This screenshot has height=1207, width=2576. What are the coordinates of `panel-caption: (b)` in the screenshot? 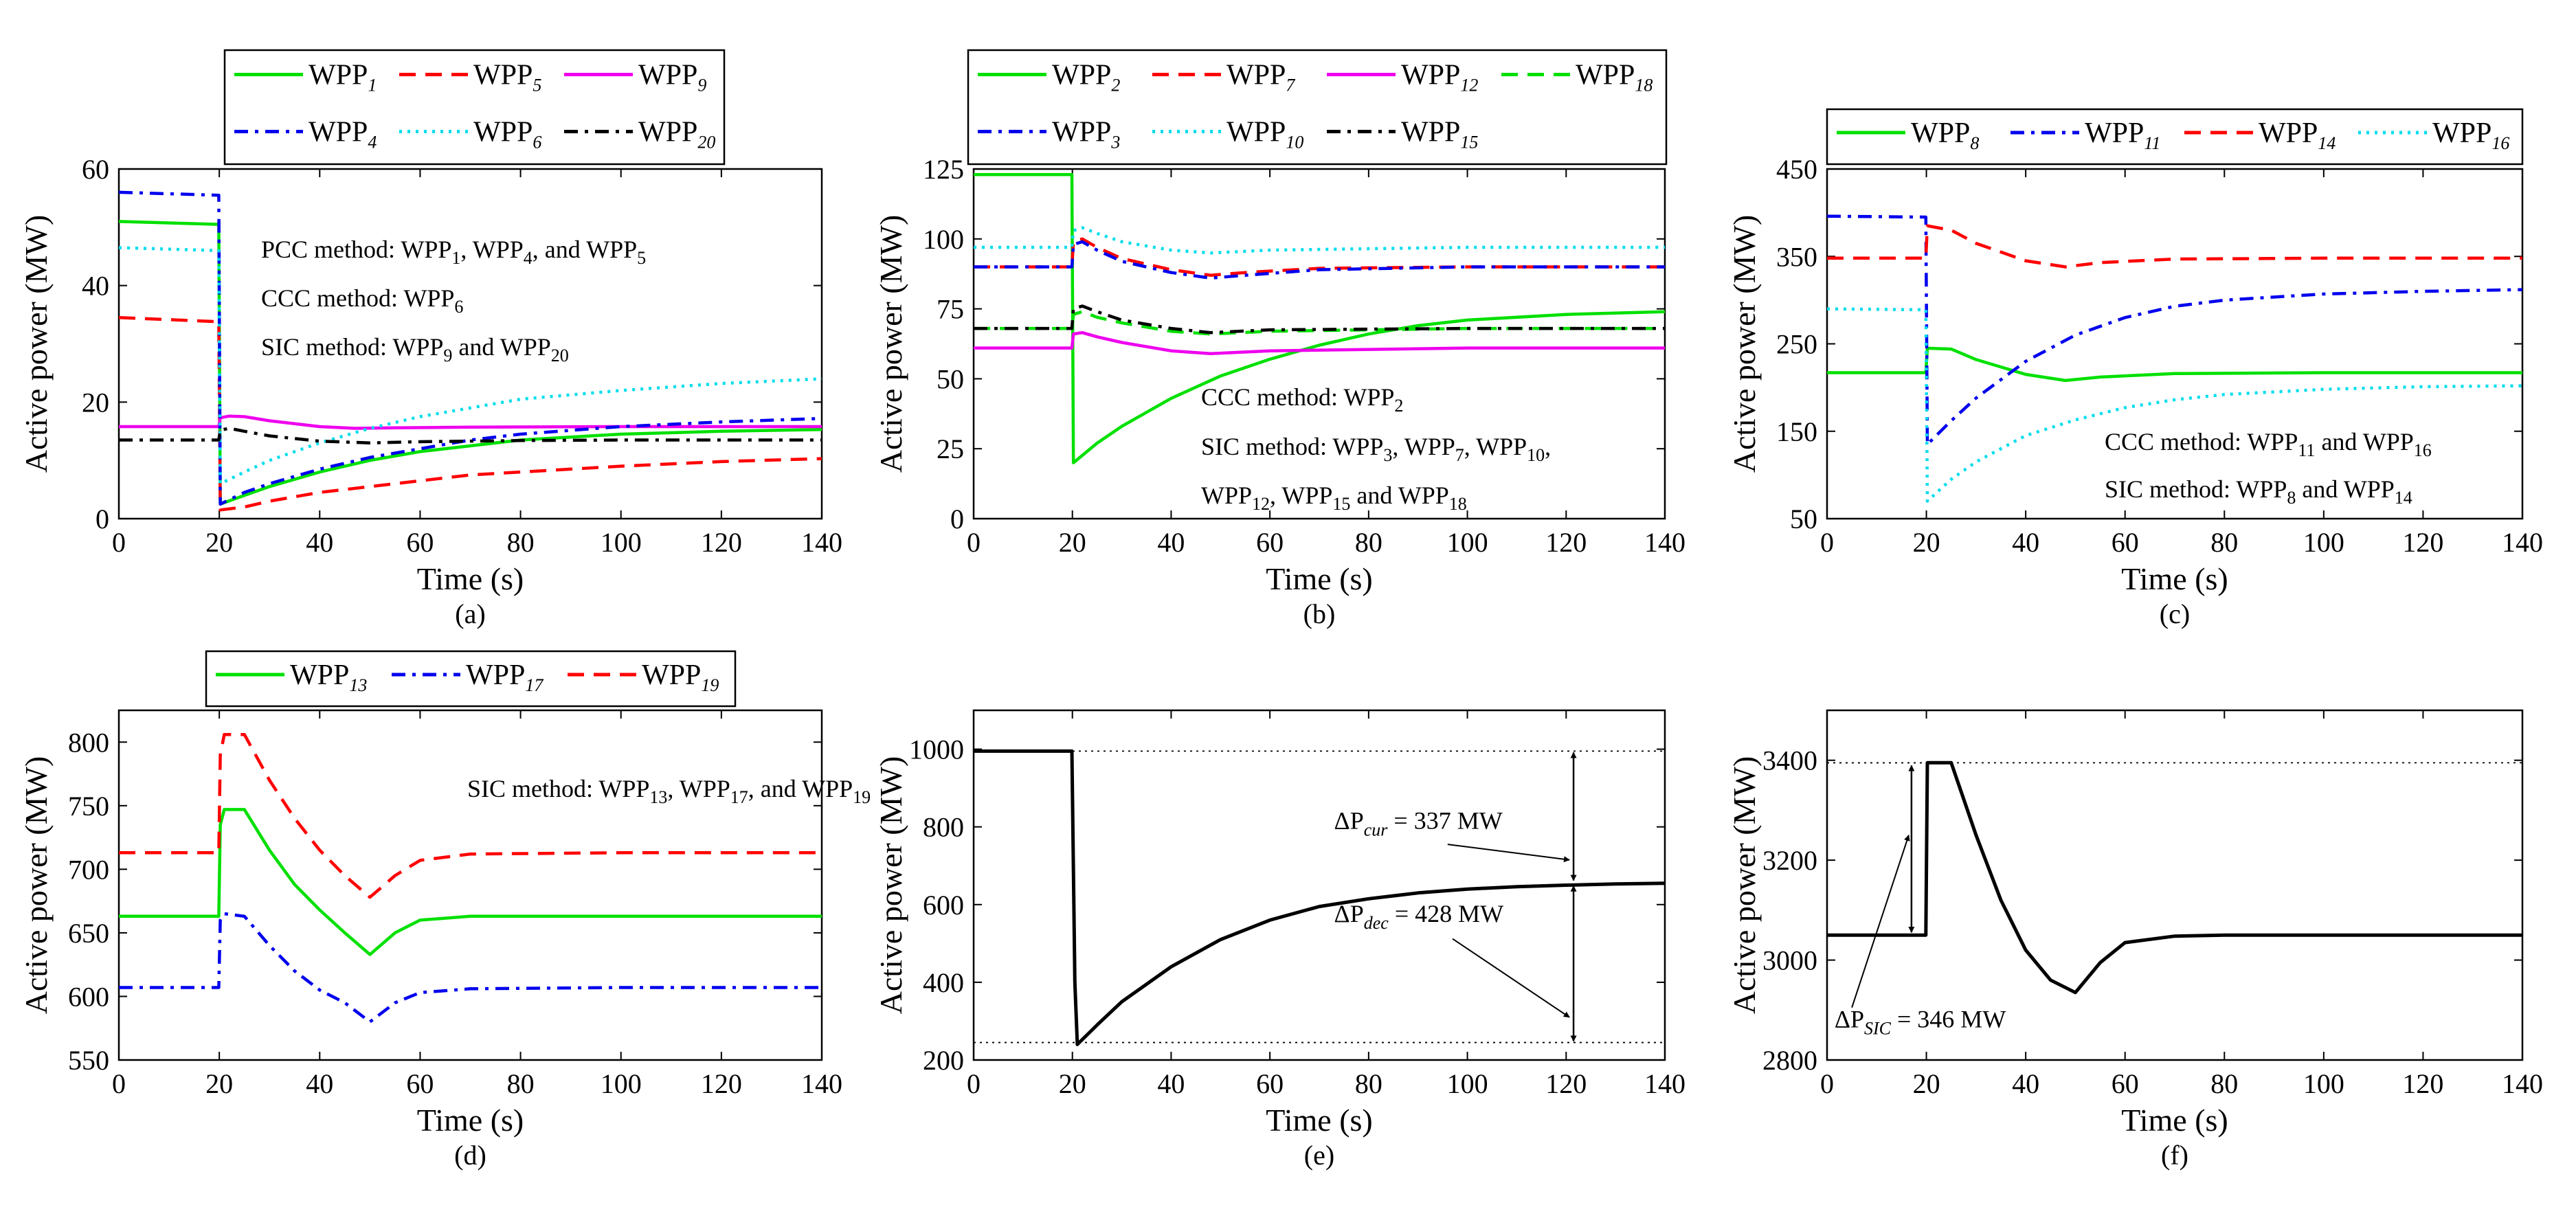 It's located at (1319, 613).